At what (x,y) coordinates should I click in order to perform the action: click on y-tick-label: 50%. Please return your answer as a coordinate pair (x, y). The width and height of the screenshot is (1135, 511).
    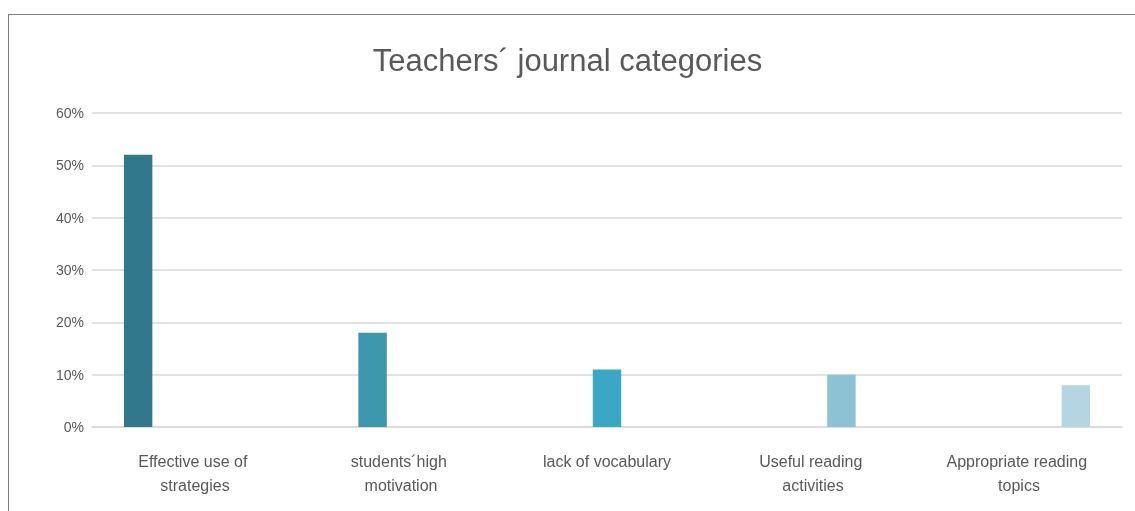
    Looking at the image, I should click on (69, 165).